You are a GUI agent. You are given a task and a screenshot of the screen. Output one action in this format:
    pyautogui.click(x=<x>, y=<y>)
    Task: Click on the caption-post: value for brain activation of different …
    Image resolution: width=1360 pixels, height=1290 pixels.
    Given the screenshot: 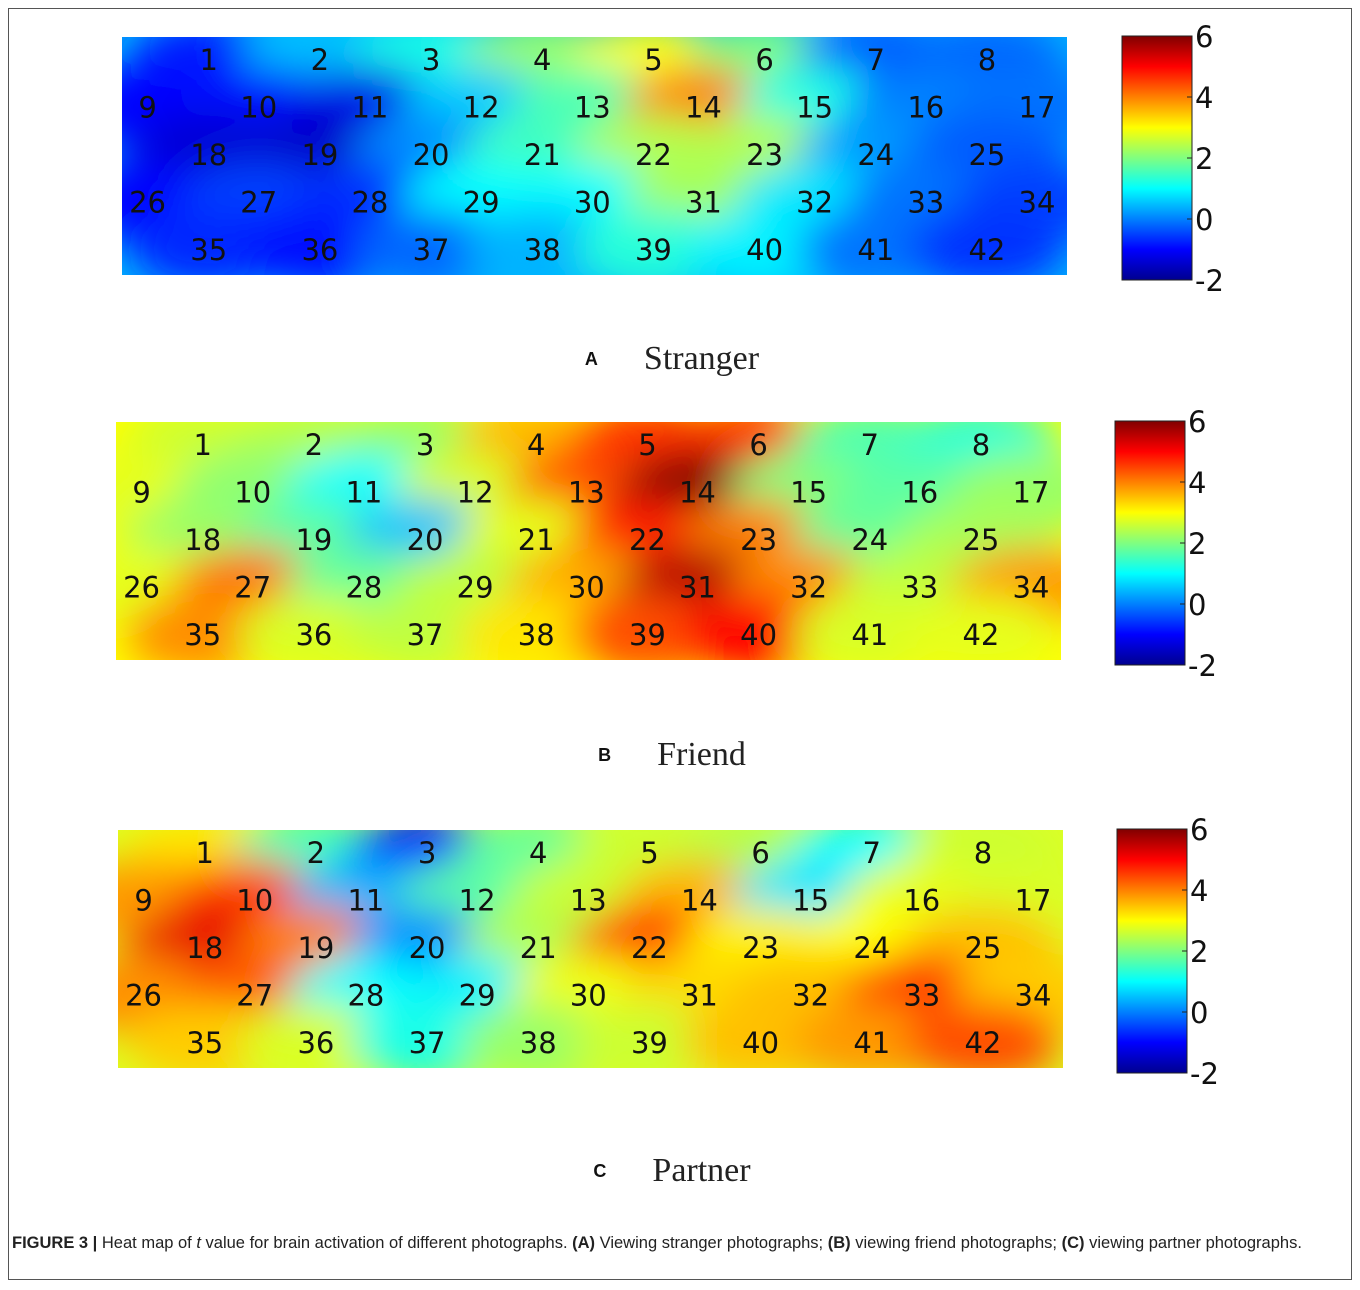 What is the action you would take?
    pyautogui.click(x=386, y=1243)
    